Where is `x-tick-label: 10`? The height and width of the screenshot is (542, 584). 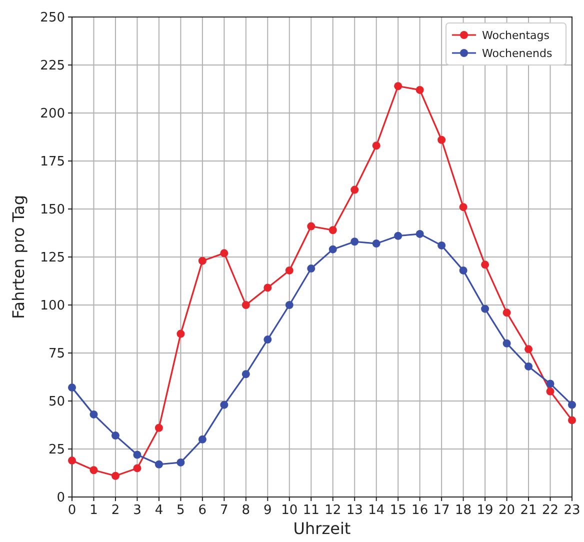
x-tick-label: 10 is located at coordinates (289, 510).